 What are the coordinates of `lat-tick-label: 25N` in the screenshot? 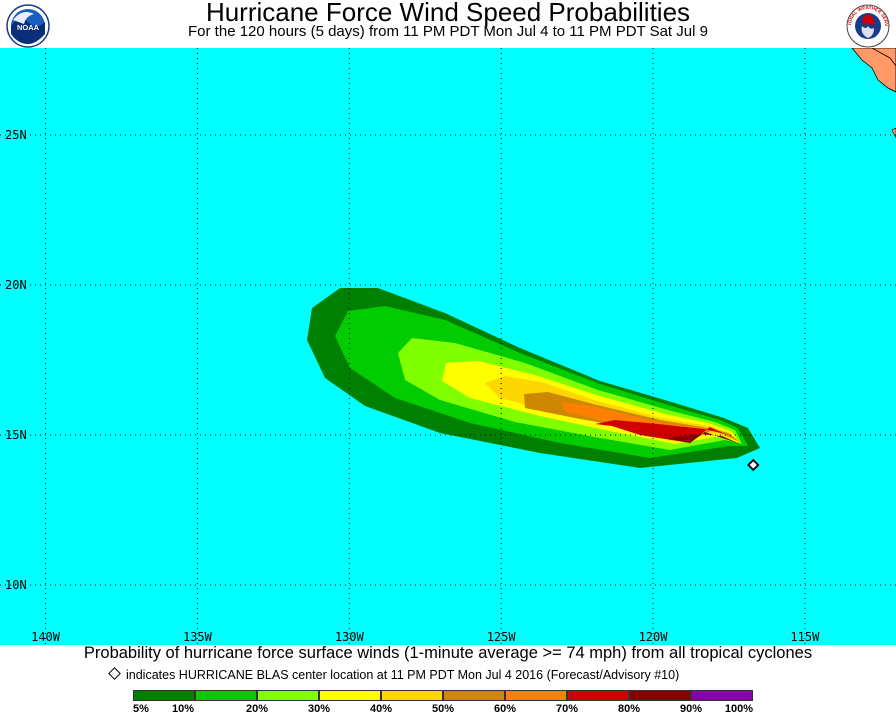 It's located at (16, 135).